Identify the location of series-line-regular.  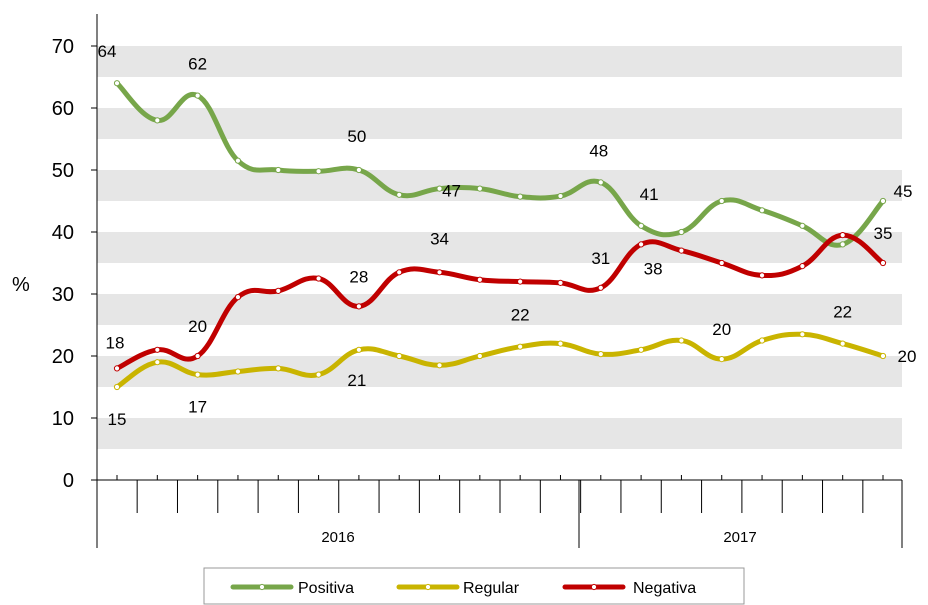
(500, 360).